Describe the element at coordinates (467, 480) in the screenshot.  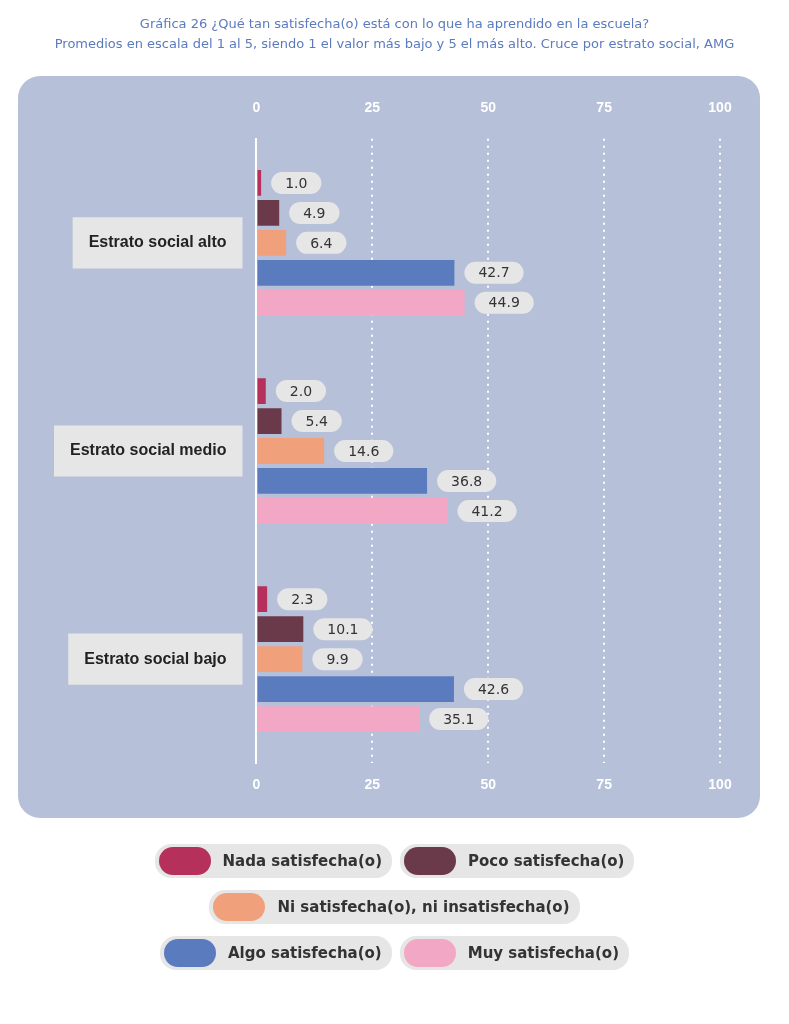
I see `data-label: 36.8` at that location.